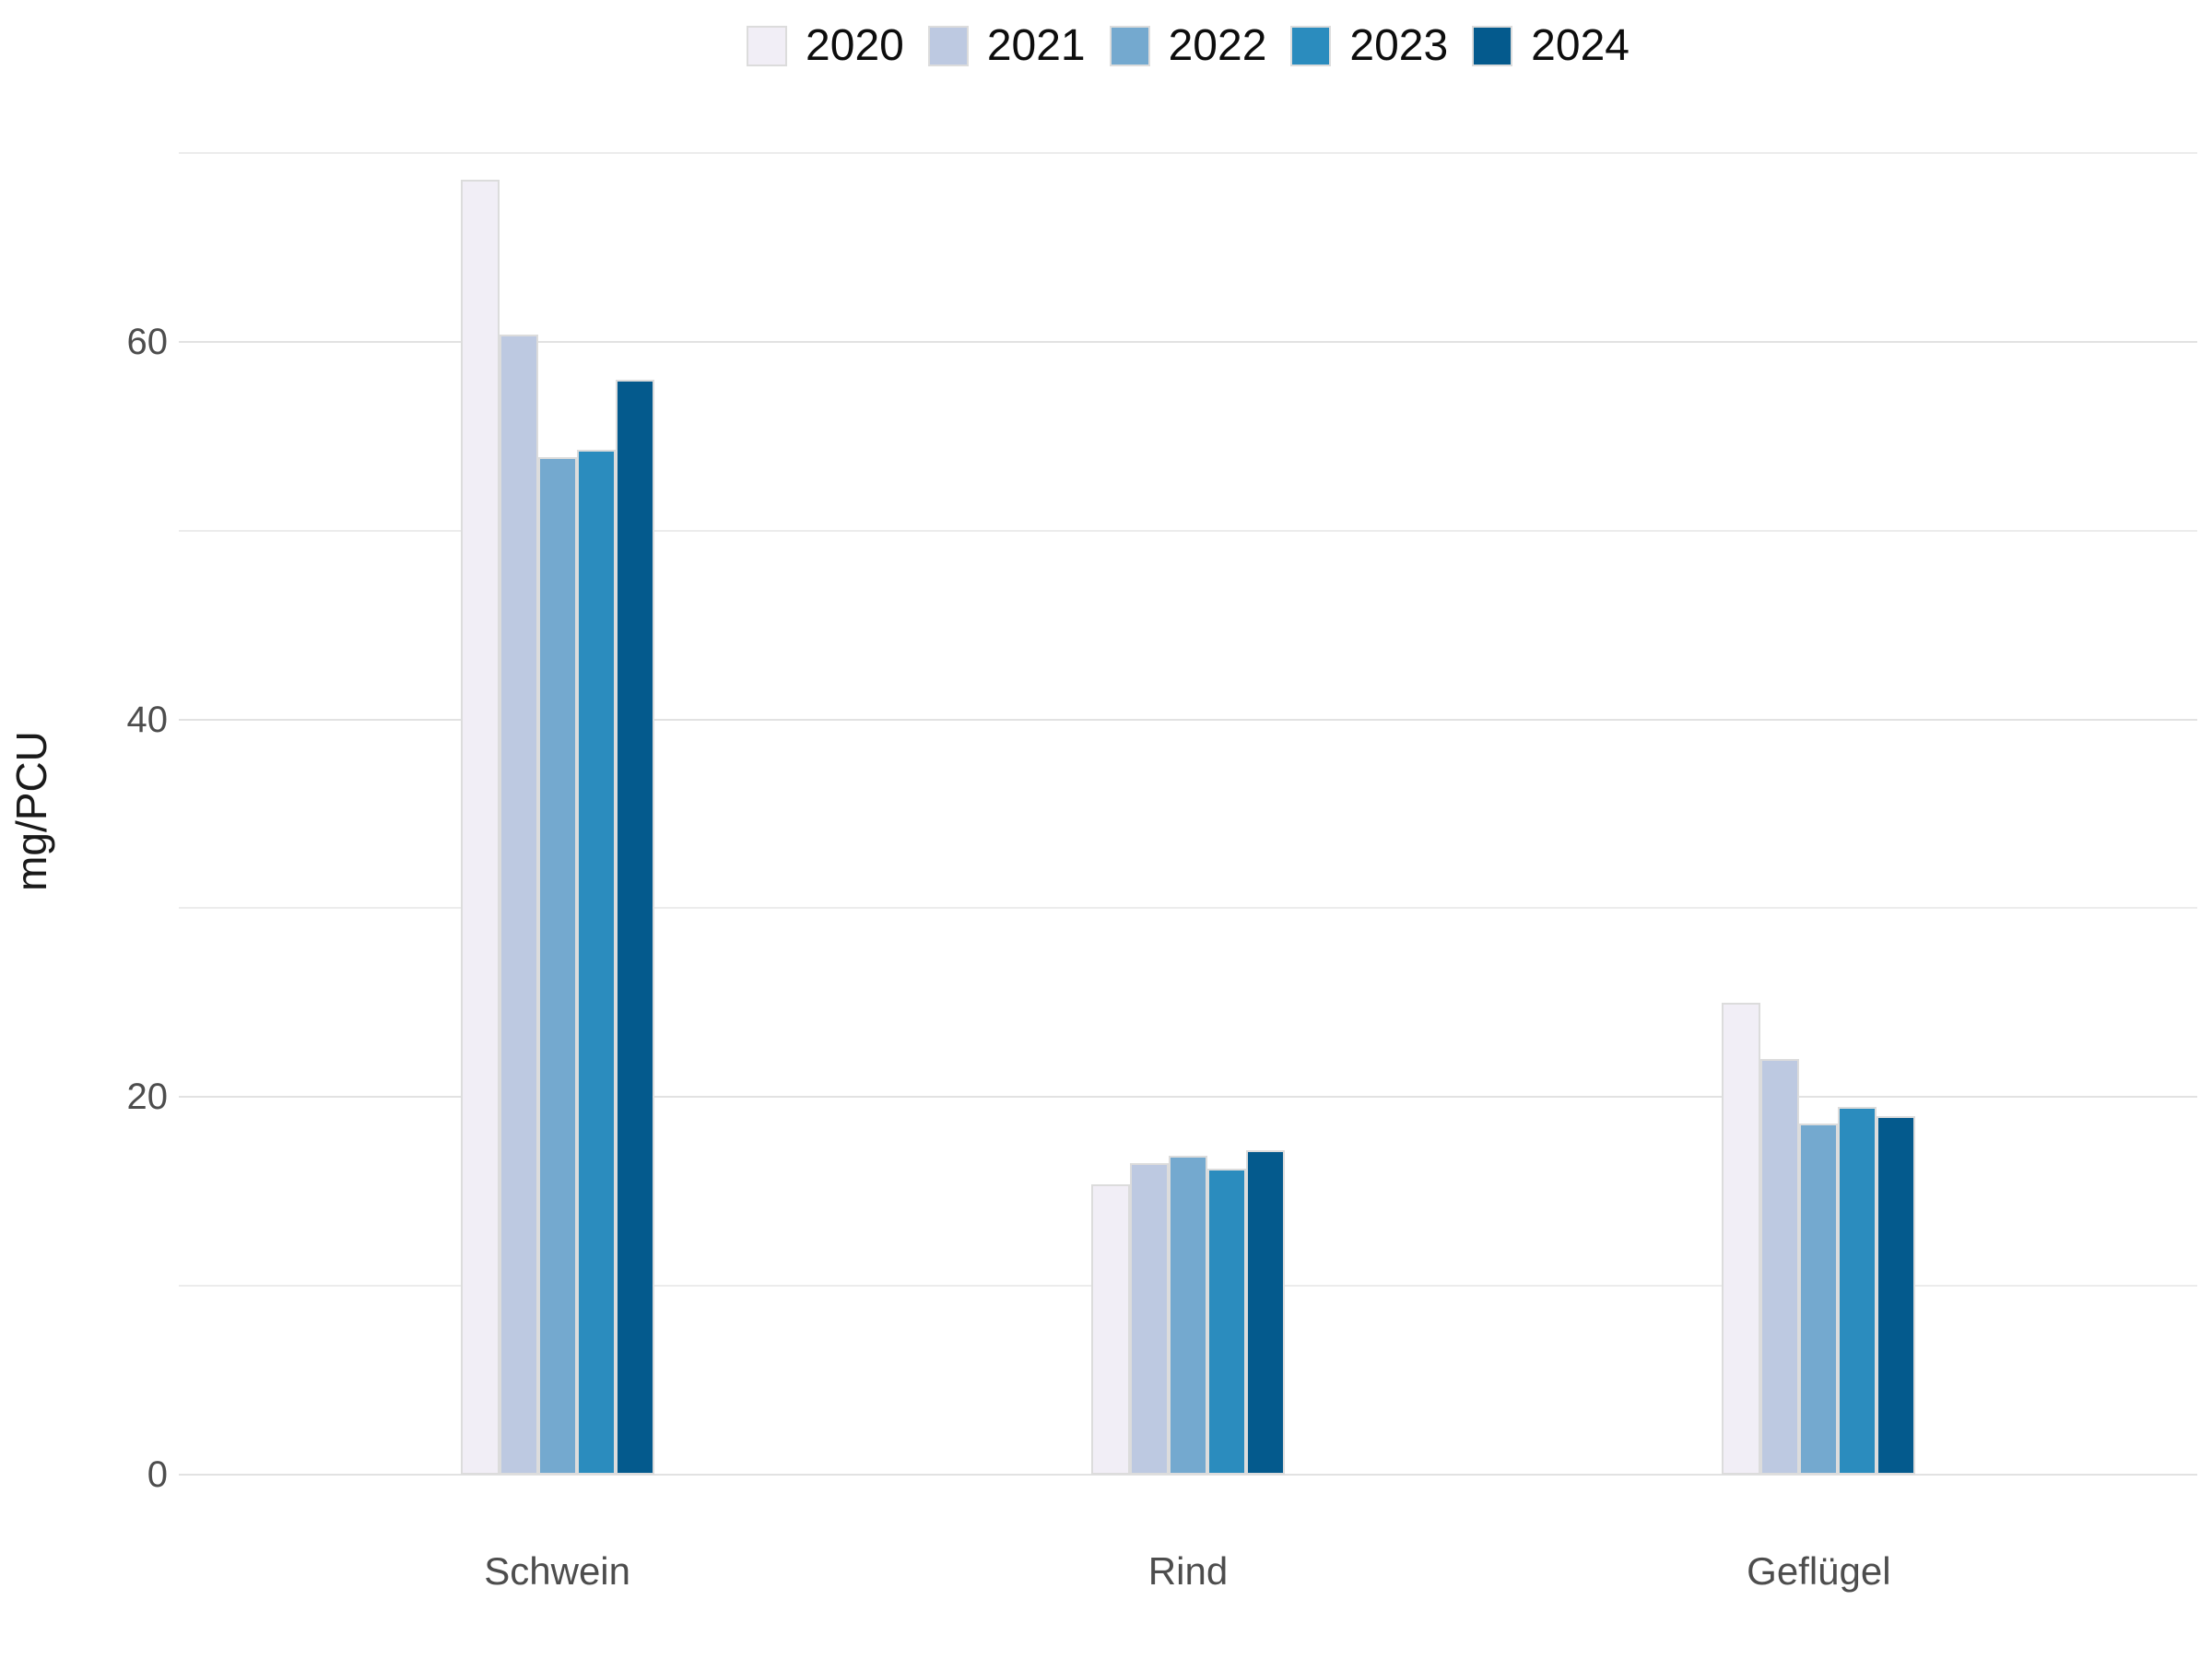  What do you see at coordinates (1492, 46) in the screenshot?
I see `legend-swatch-2024` at bounding box center [1492, 46].